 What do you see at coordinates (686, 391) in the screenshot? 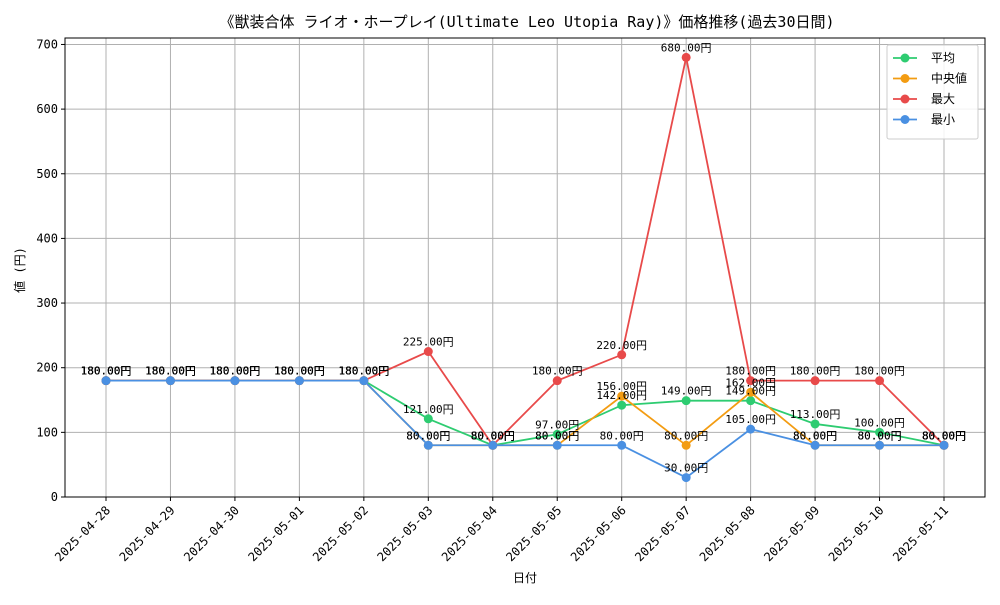
I see `data-label: 149.00円` at bounding box center [686, 391].